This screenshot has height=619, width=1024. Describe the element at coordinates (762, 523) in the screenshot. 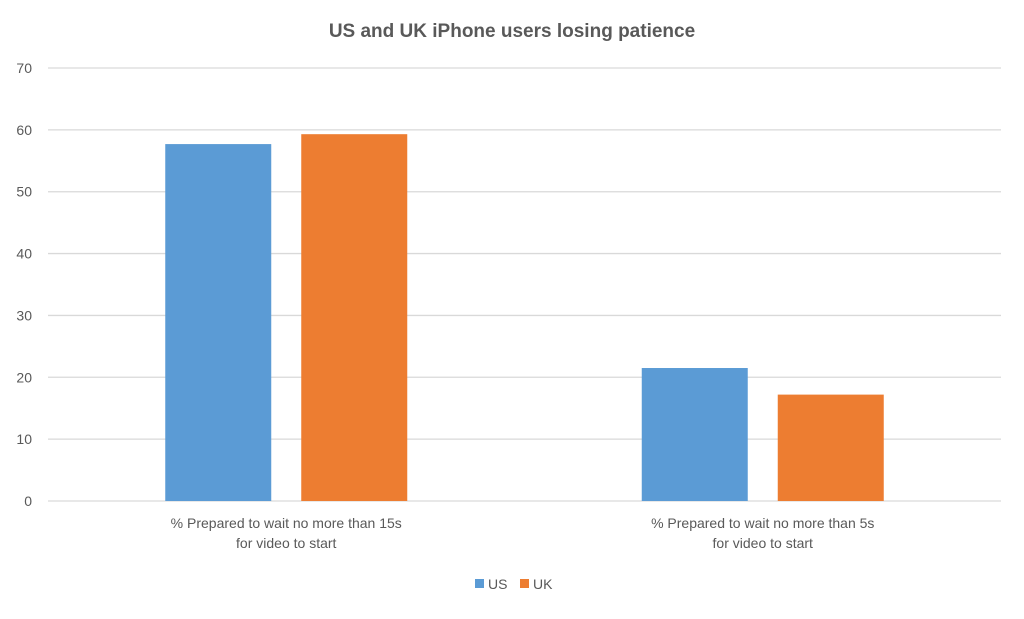

I see `x-tick-label: % Prepared to wait no more than 5s` at that location.